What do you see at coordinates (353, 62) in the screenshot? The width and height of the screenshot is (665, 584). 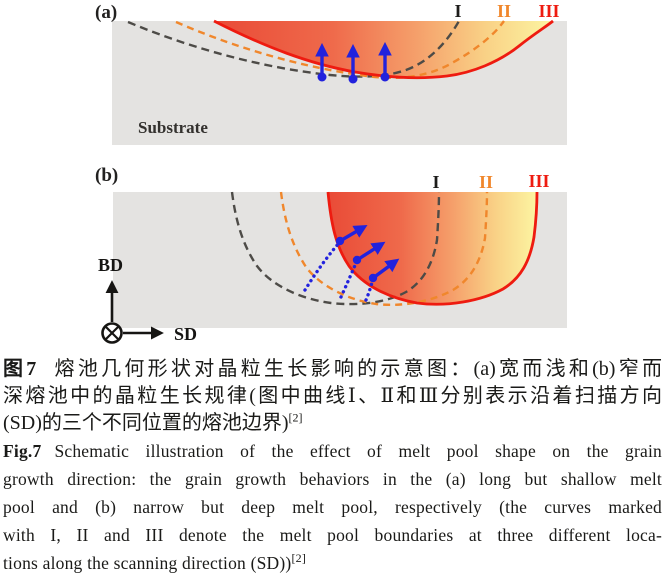 I see `growth-arrows-a` at bounding box center [353, 62].